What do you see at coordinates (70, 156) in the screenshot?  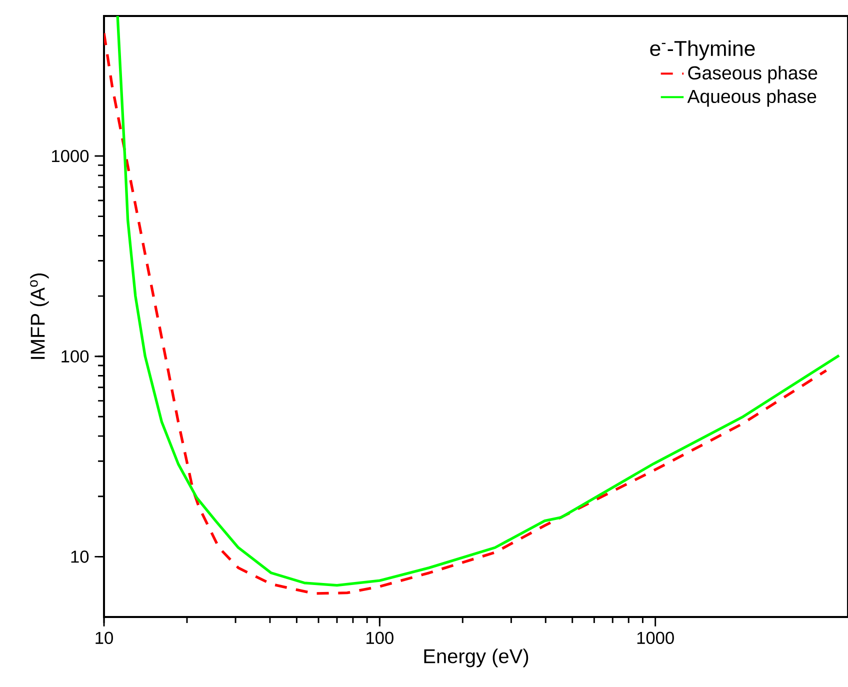 I see `y-tick-label: 1000` at bounding box center [70, 156].